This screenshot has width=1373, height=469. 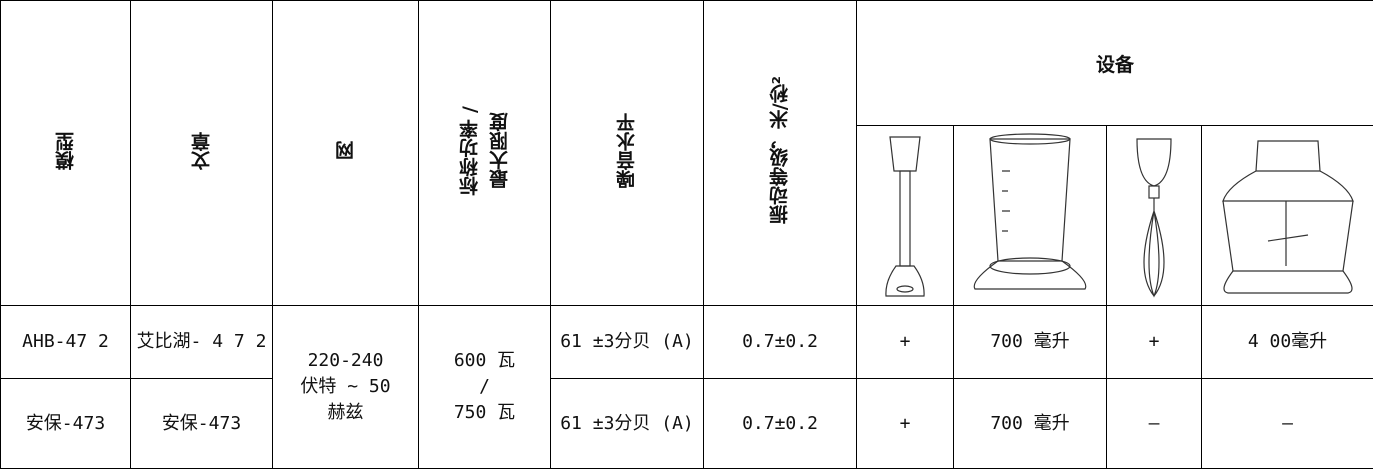 I want to click on cell: AHB-47 2, so click(x=66, y=342).